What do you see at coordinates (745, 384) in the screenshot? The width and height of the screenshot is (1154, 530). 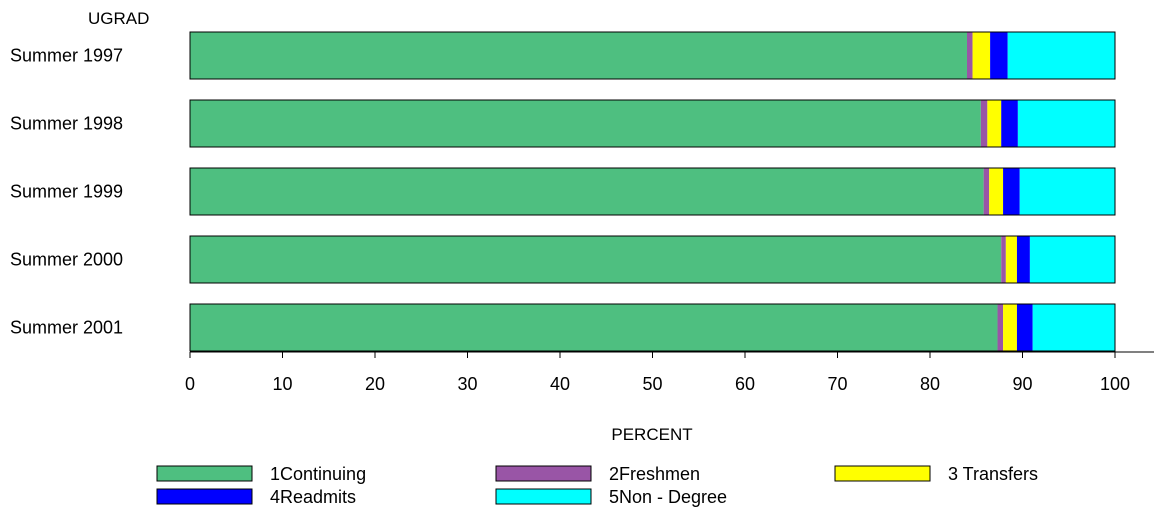 I see `x-tick-label: 60` at bounding box center [745, 384].